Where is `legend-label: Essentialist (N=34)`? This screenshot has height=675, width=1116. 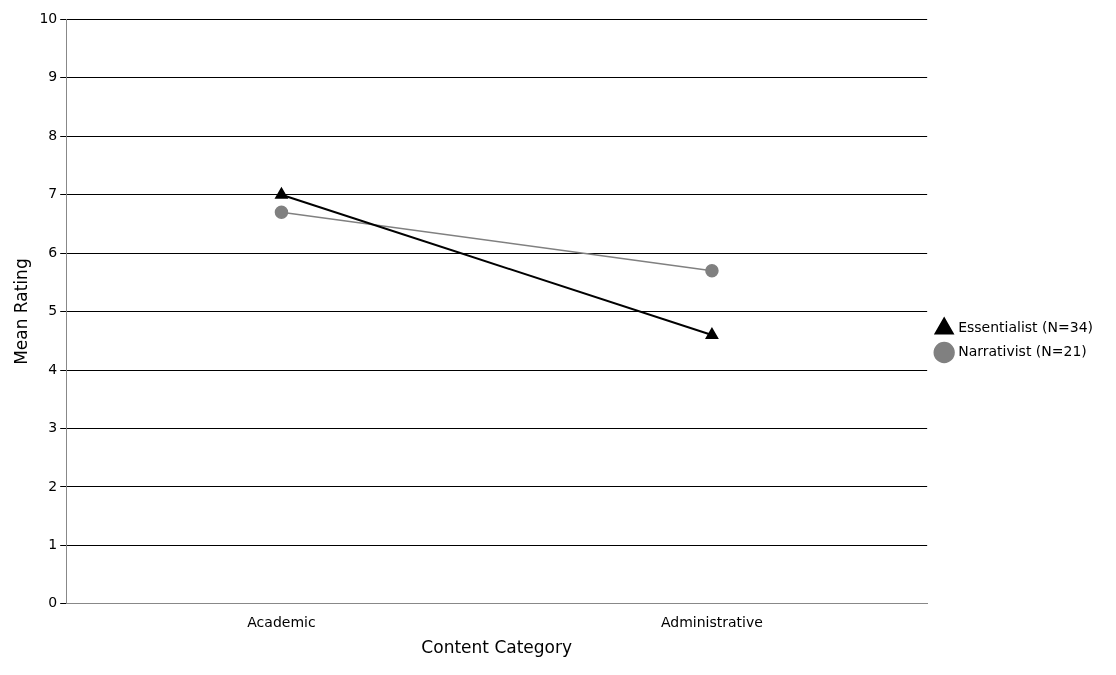
legend-label: Essentialist (N=34) is located at coordinates (1026, 327).